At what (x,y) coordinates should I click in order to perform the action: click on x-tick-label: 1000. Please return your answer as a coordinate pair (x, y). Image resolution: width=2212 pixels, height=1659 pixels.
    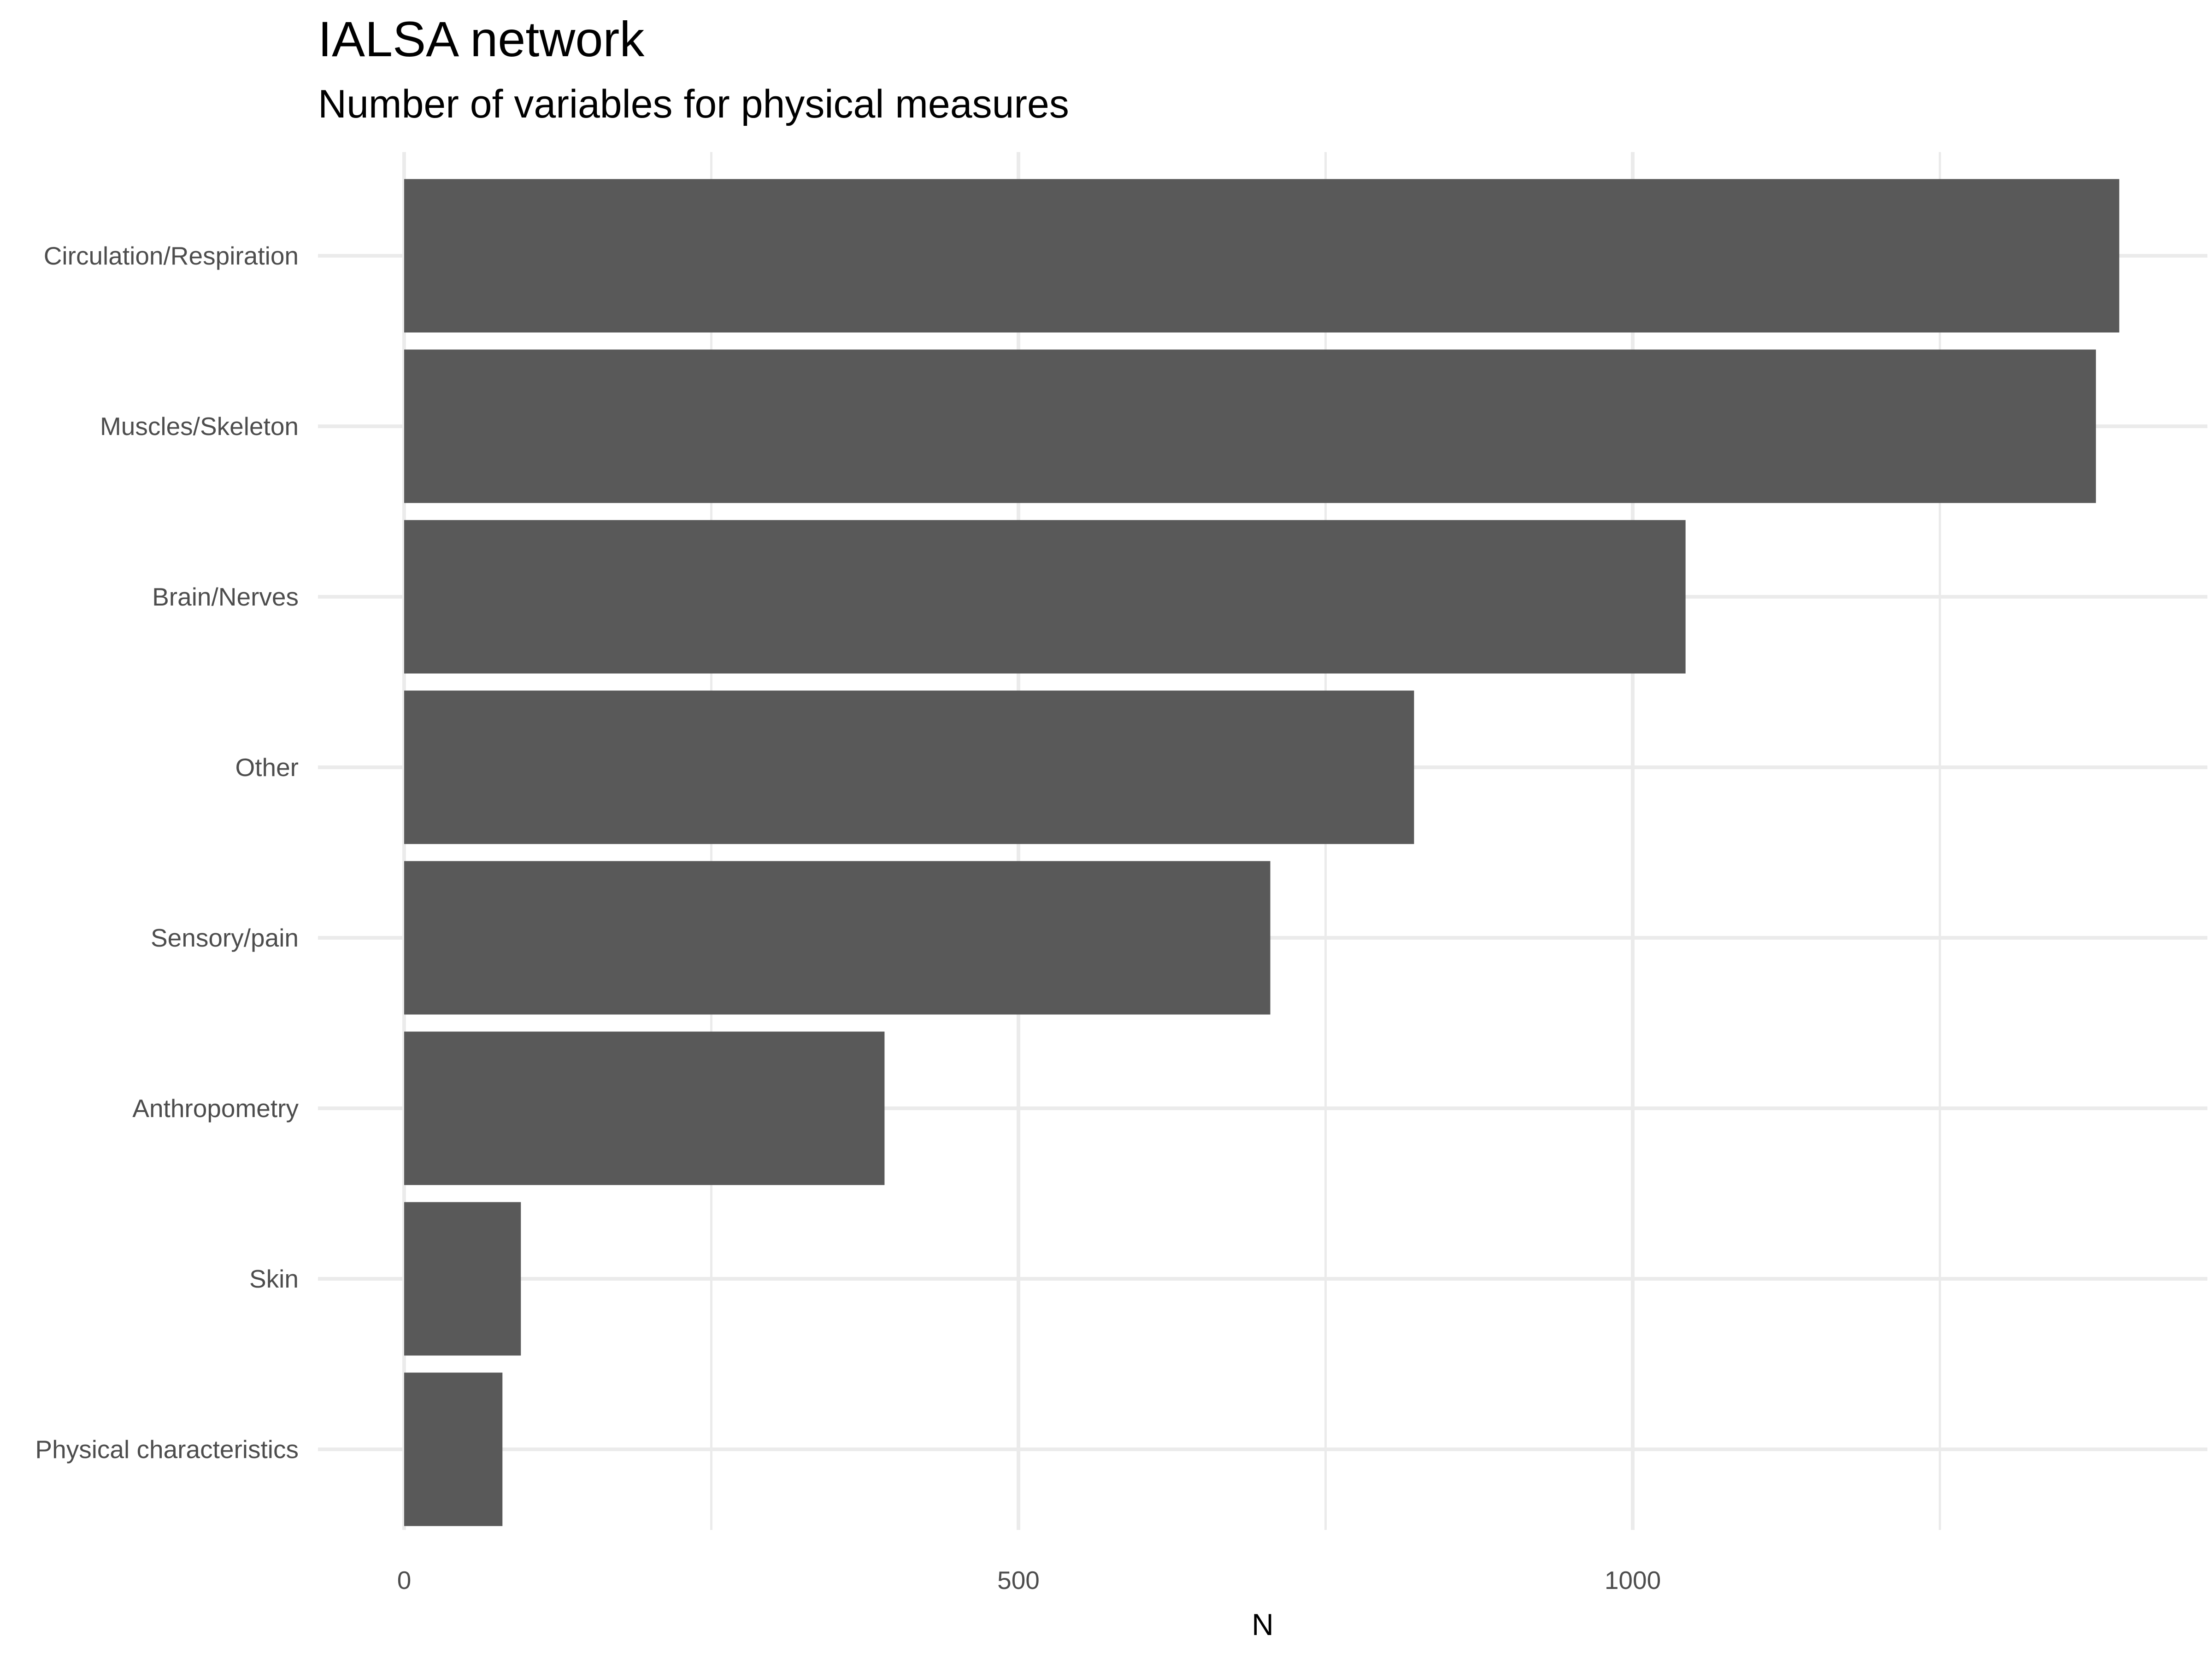
    Looking at the image, I should click on (1633, 1580).